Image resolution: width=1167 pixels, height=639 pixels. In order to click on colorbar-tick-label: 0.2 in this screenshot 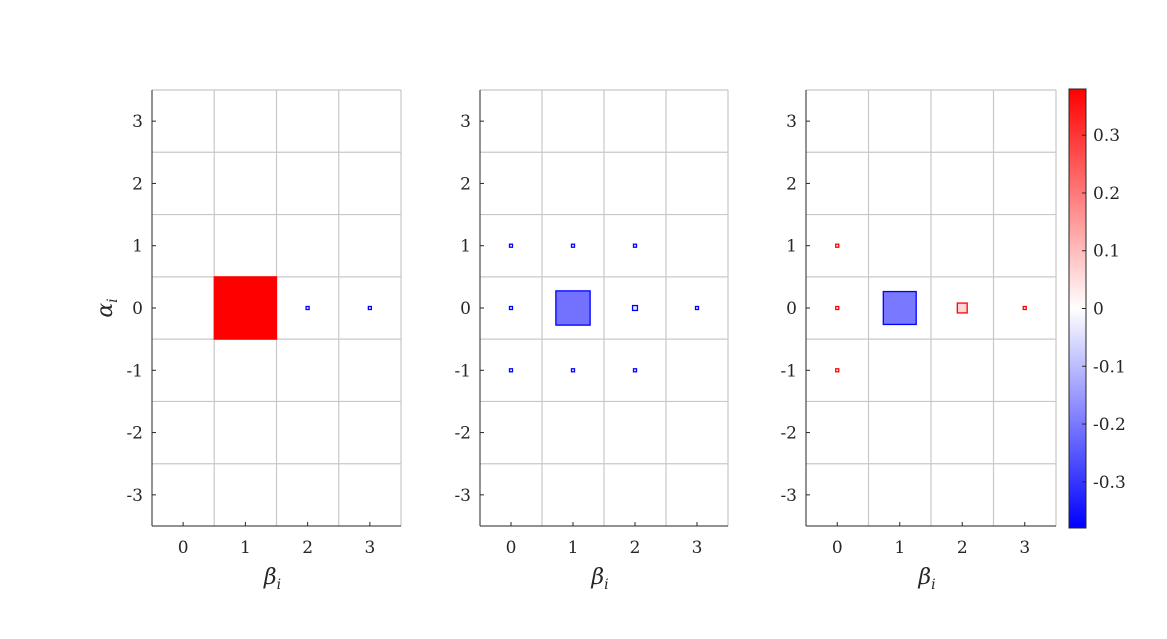, I will do `click(1106, 194)`.